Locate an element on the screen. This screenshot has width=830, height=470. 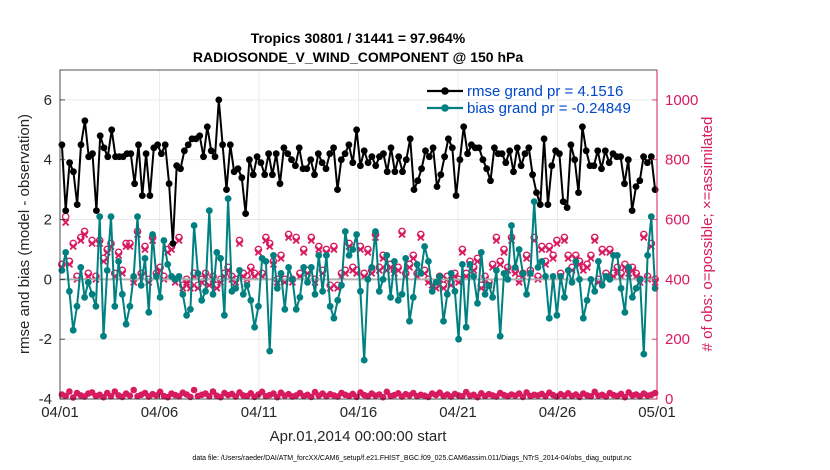
y-right-tick-label: 800 is located at coordinates (677, 160).